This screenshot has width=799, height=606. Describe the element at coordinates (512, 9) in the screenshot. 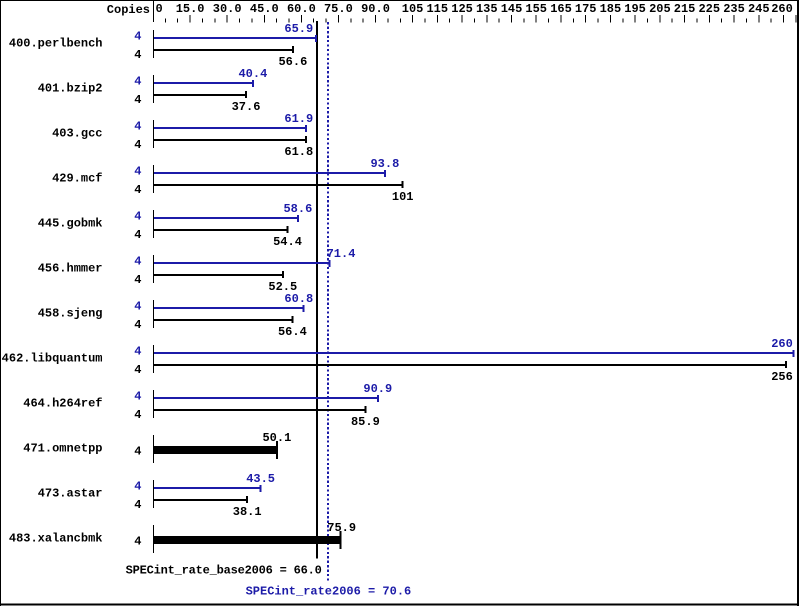

I see `svg-text: 145` at that location.